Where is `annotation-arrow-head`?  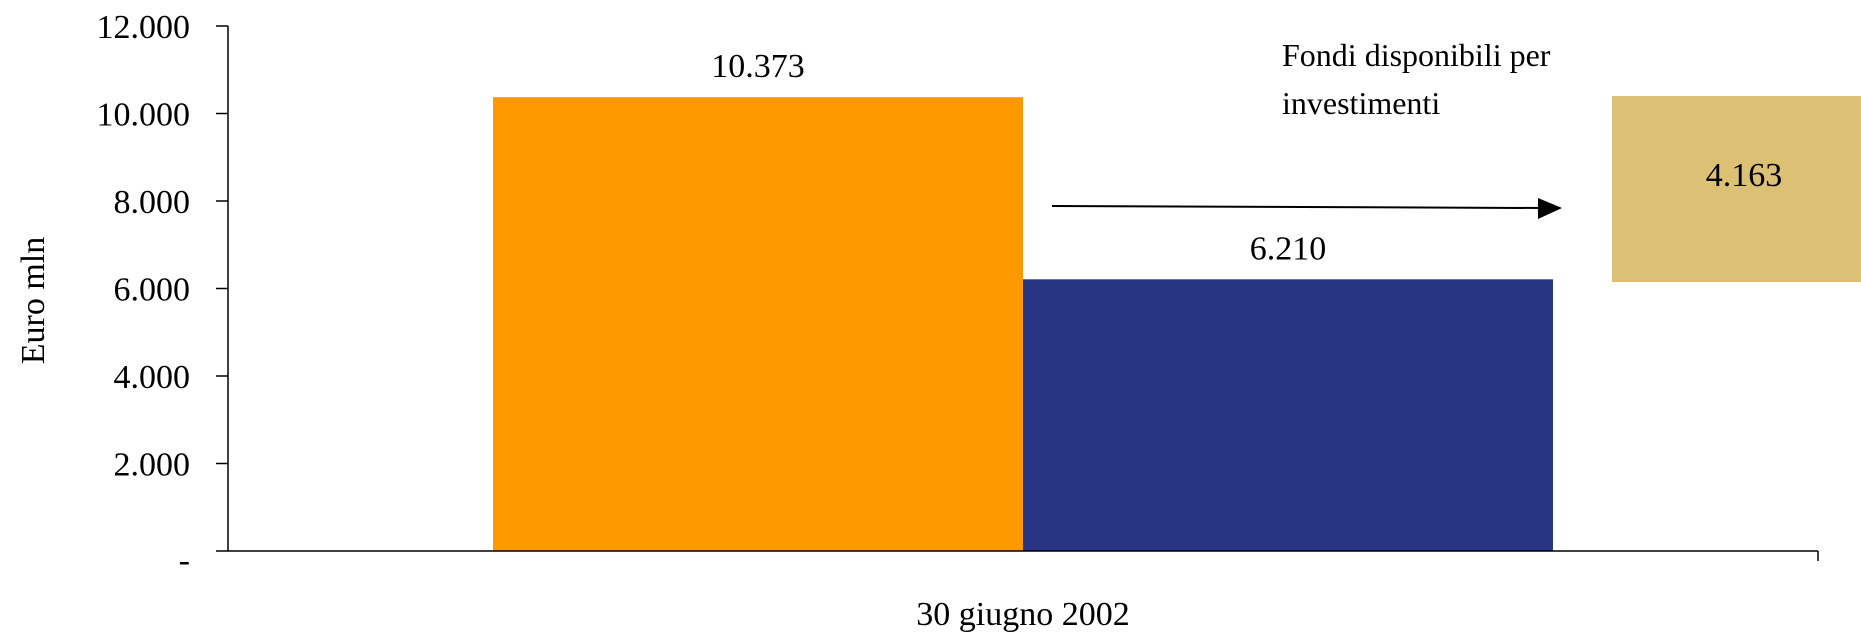 annotation-arrow-head is located at coordinates (1550, 208).